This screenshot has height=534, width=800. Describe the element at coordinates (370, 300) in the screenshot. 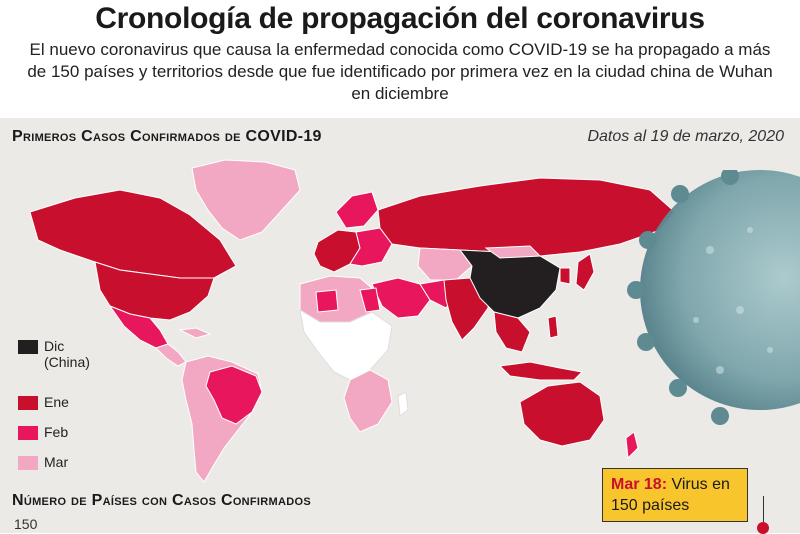

I see `egypt` at that location.